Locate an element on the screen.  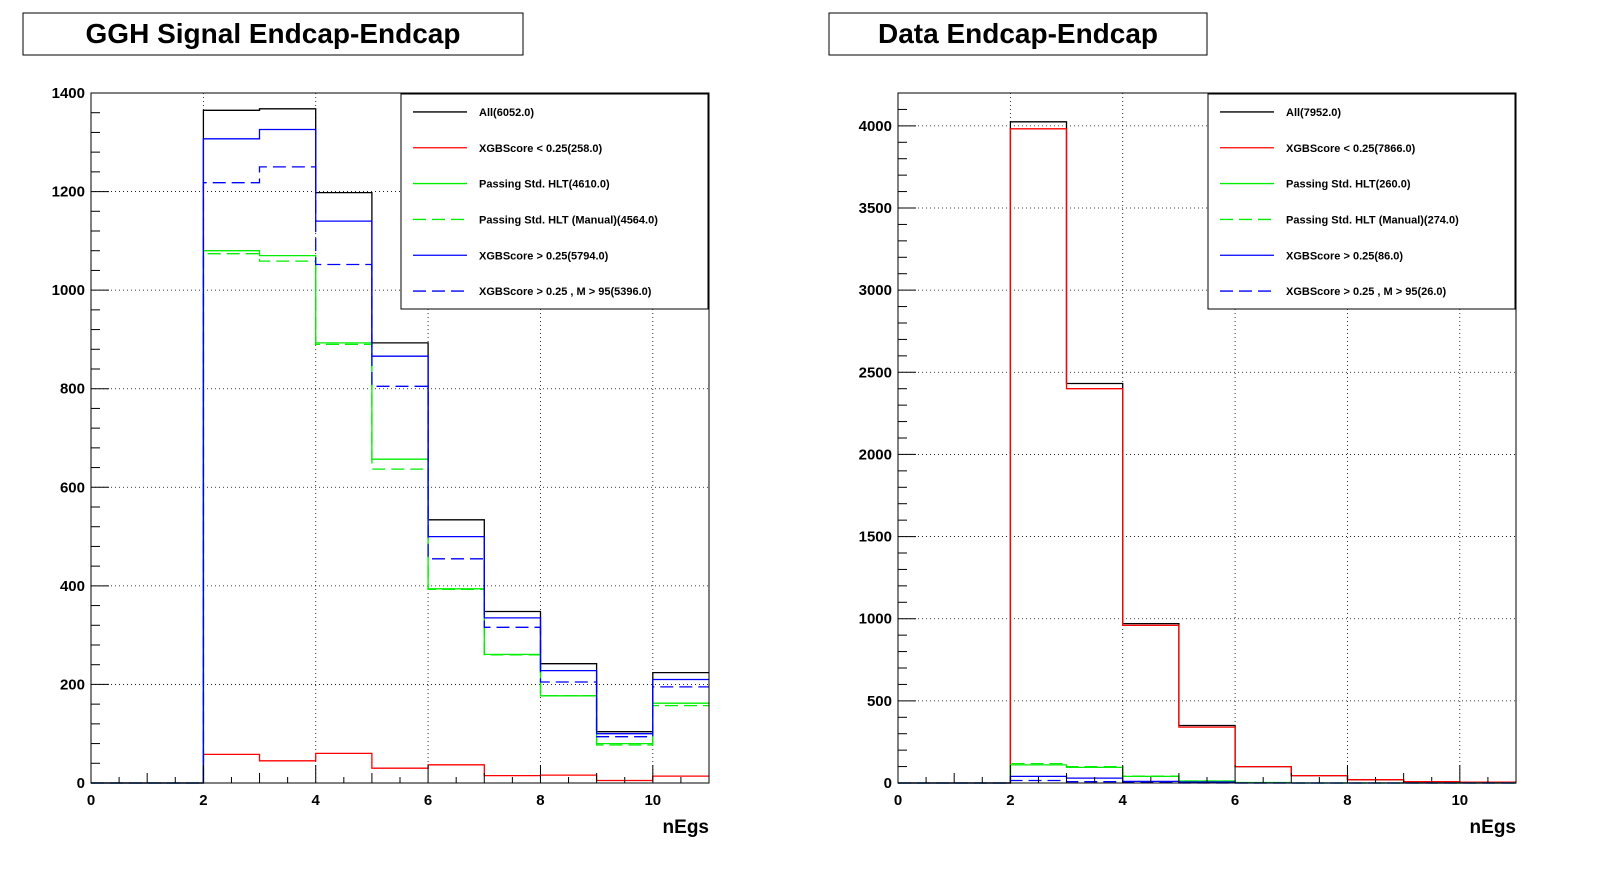
legend-label-5: XGBScore > 0.25(5794.0) is located at coordinates (544, 256).